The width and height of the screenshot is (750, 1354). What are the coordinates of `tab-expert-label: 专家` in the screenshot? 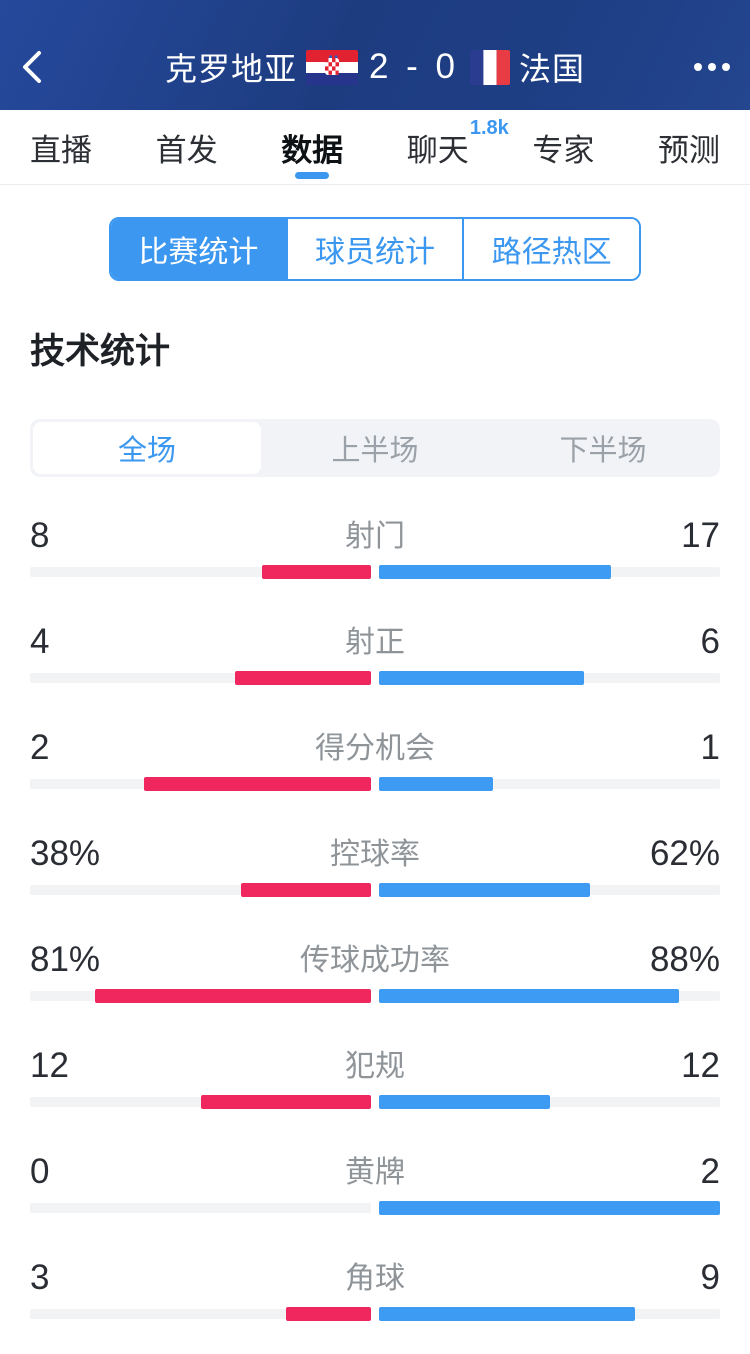 It's located at (563, 150).